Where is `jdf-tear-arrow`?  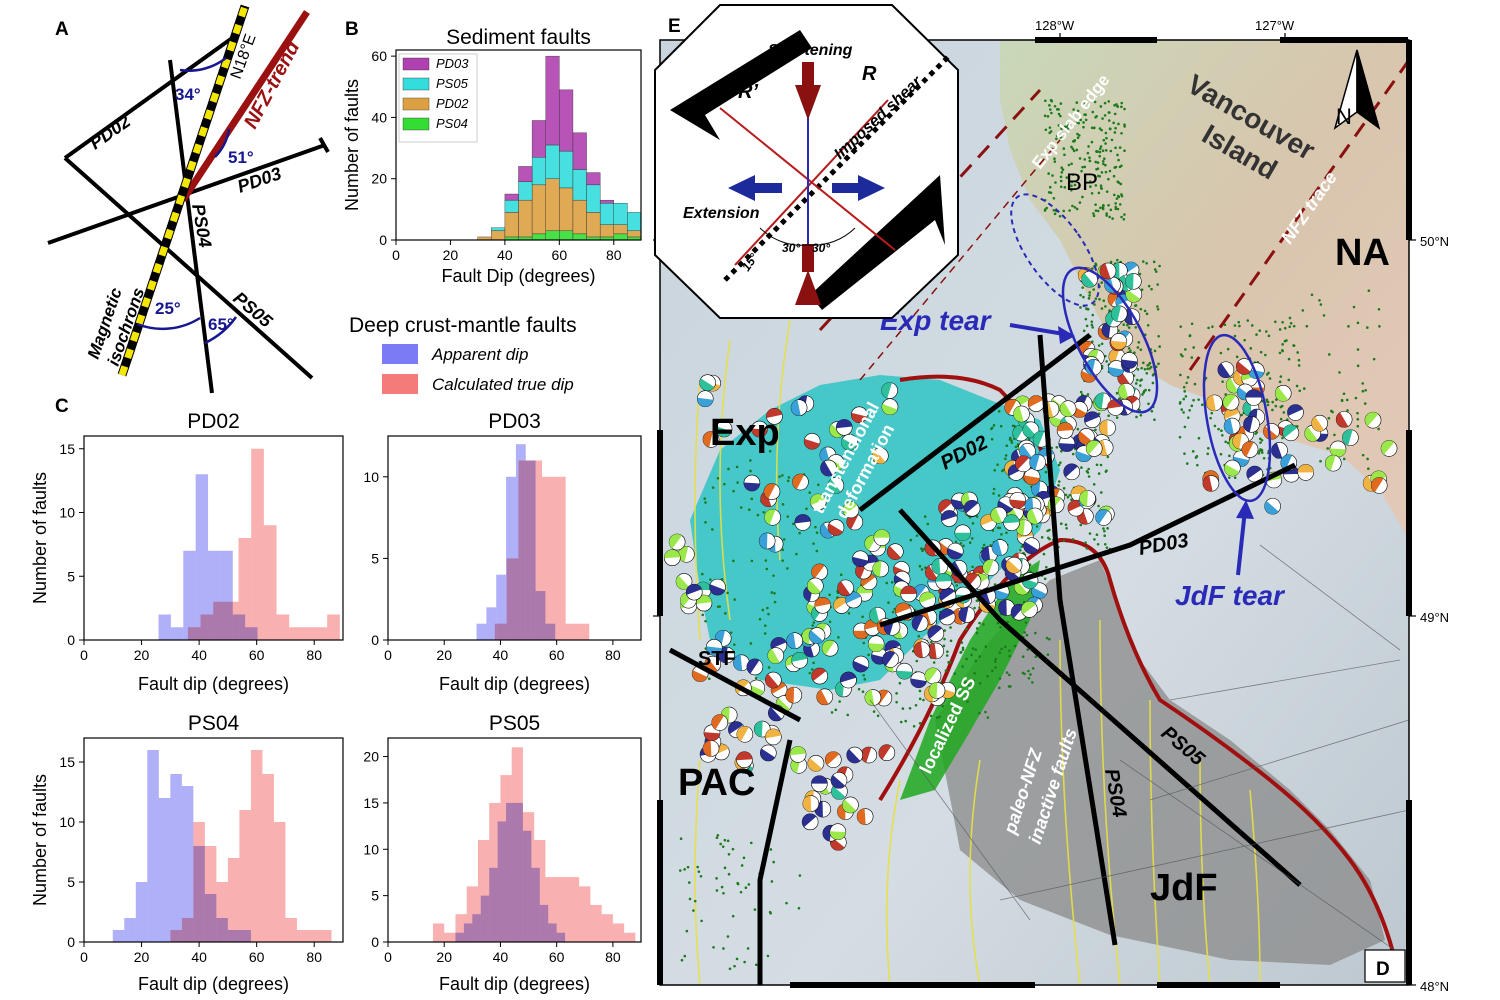
jdf-tear-arrow is located at coordinates (1241, 542).